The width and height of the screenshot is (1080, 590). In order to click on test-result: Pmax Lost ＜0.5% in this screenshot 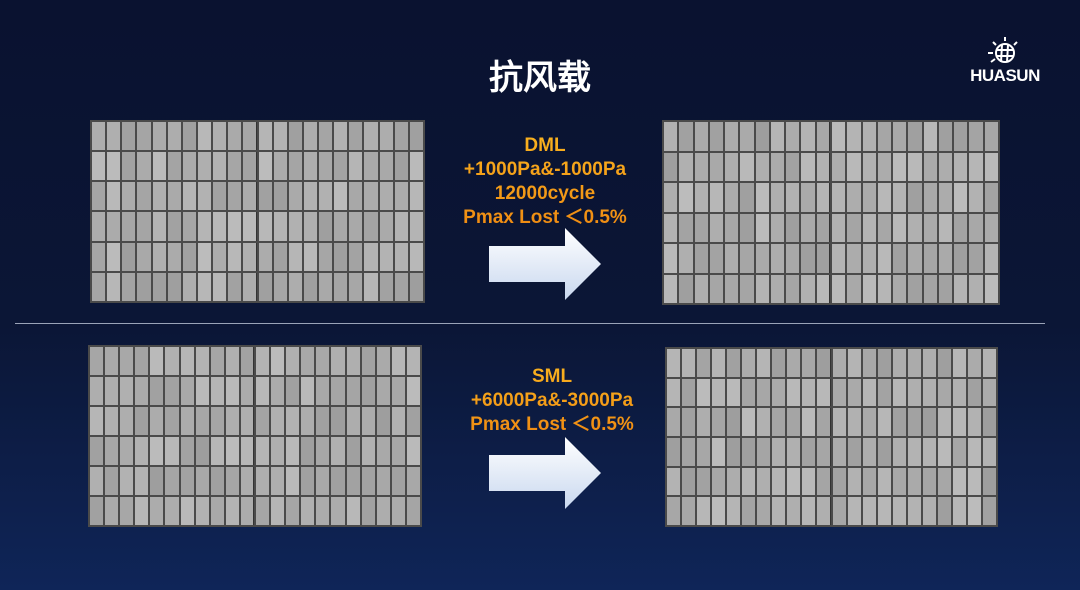, I will do `click(552, 424)`.